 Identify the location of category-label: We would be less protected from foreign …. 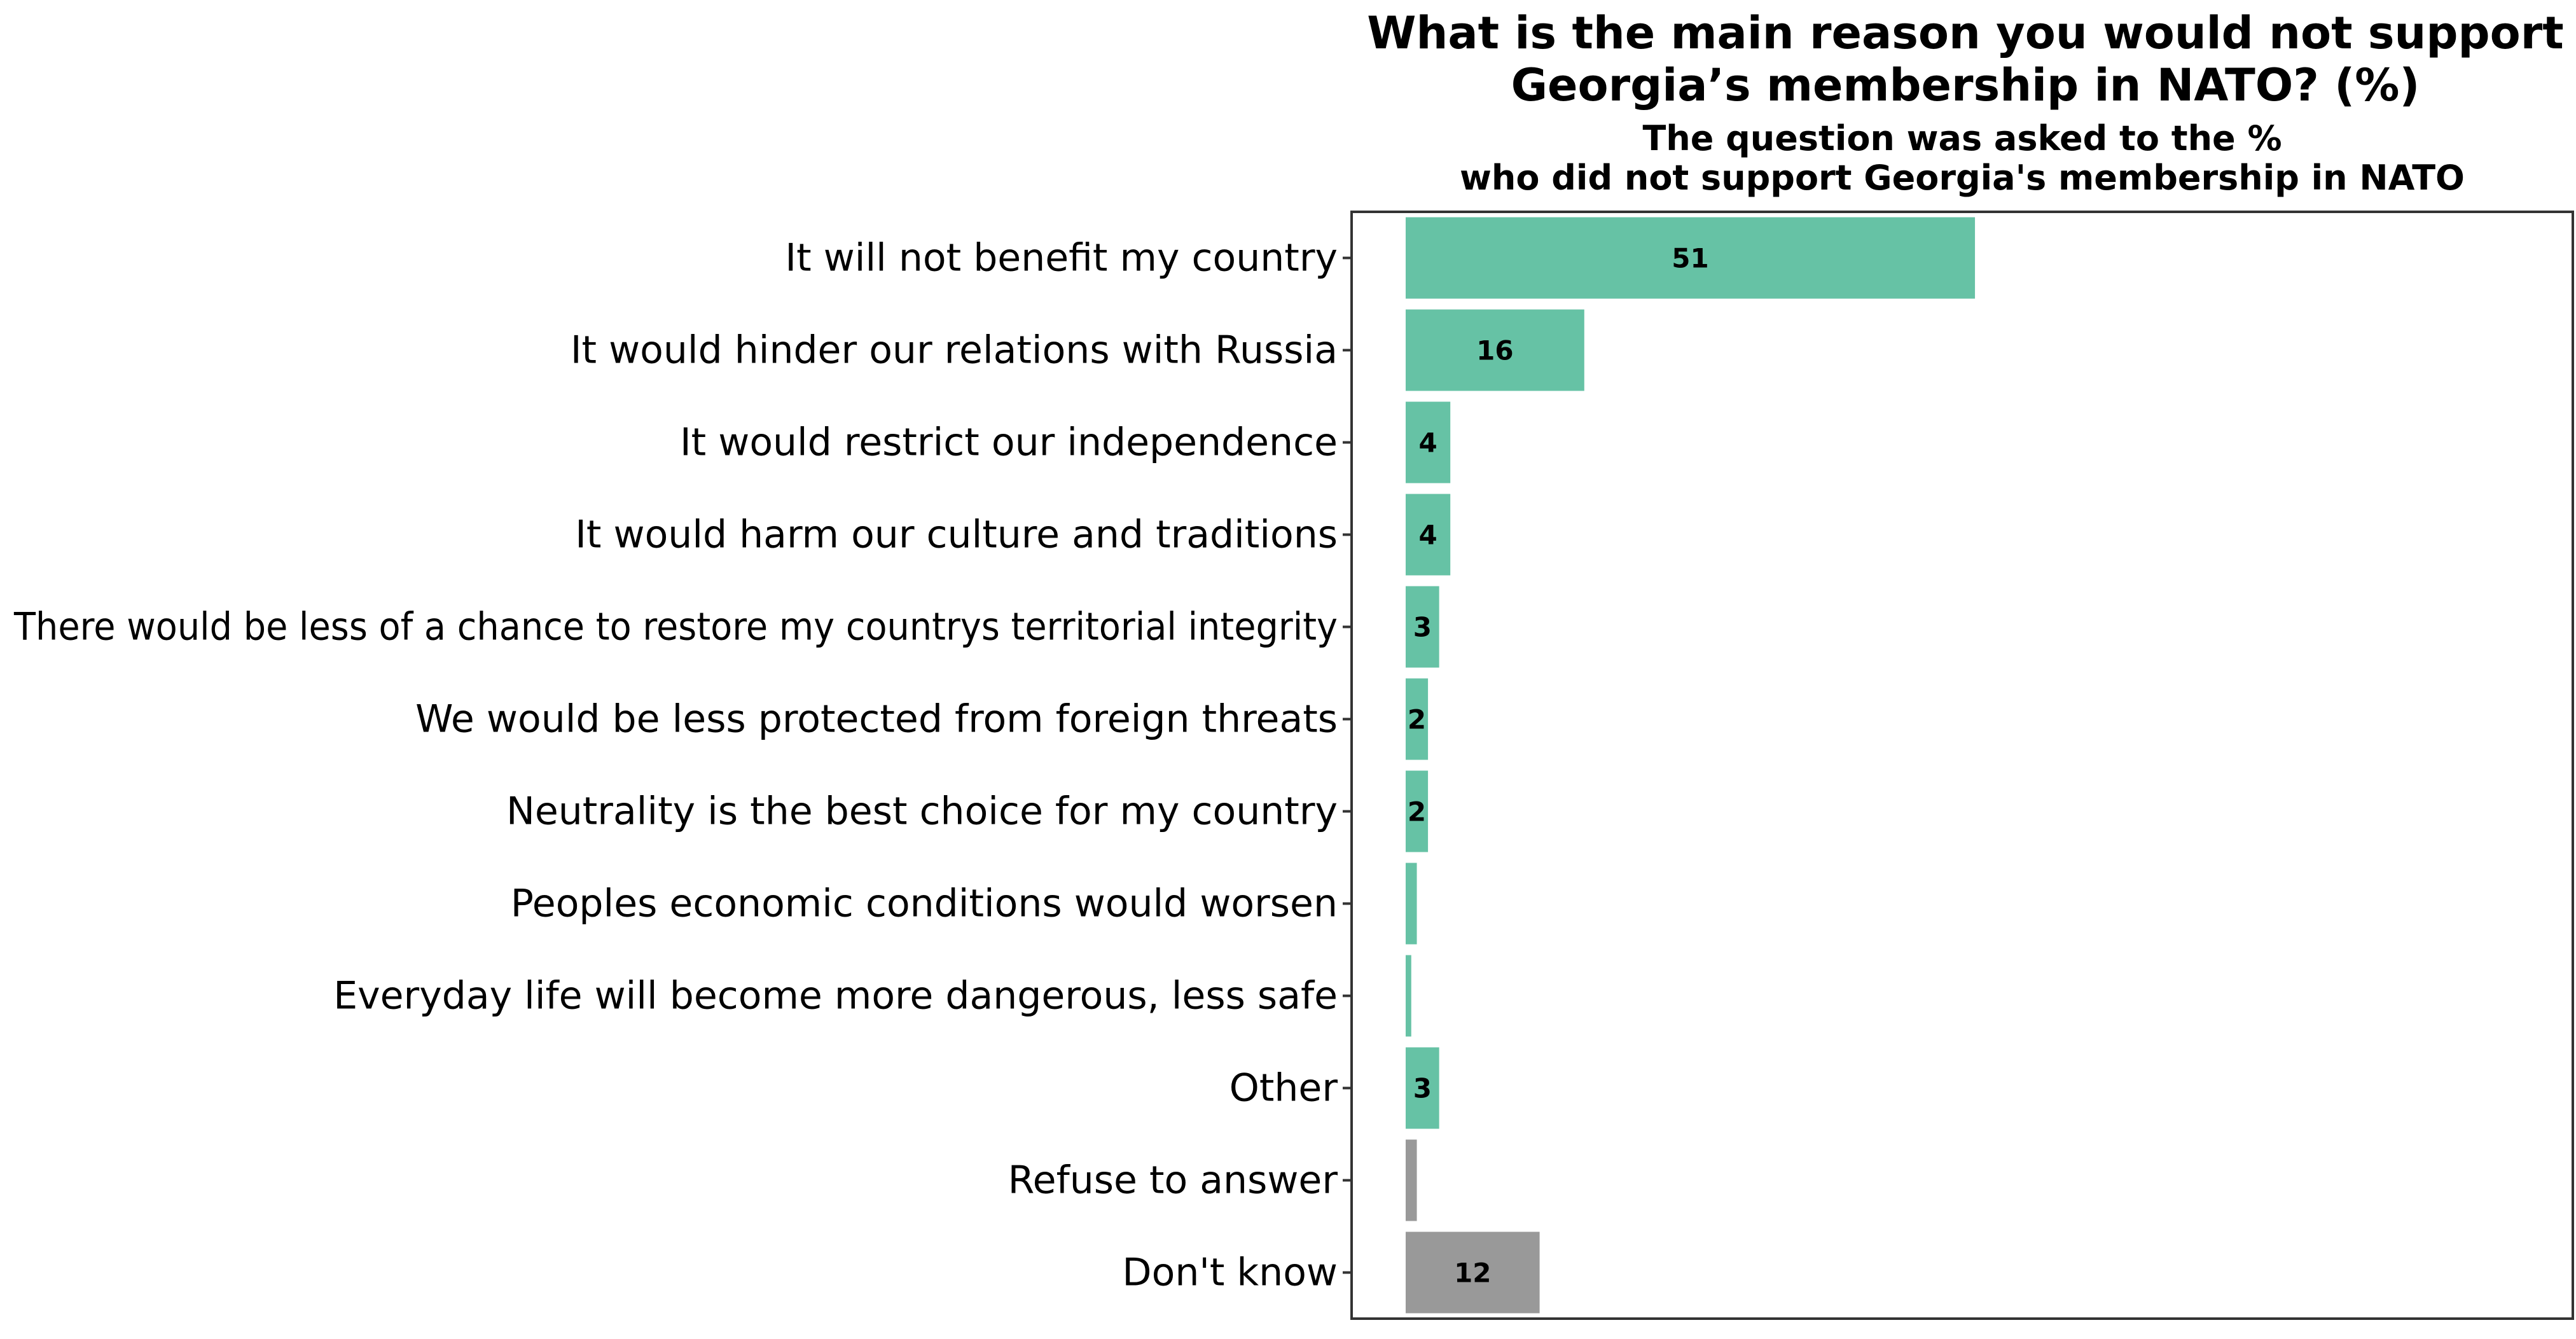
(876, 720).